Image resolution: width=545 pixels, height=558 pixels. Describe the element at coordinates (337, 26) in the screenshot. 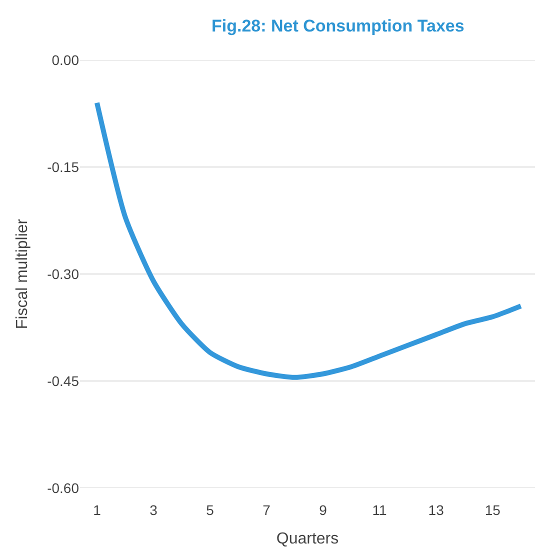

I see `chart-title: Fig.28: Net Consumption Taxes` at that location.